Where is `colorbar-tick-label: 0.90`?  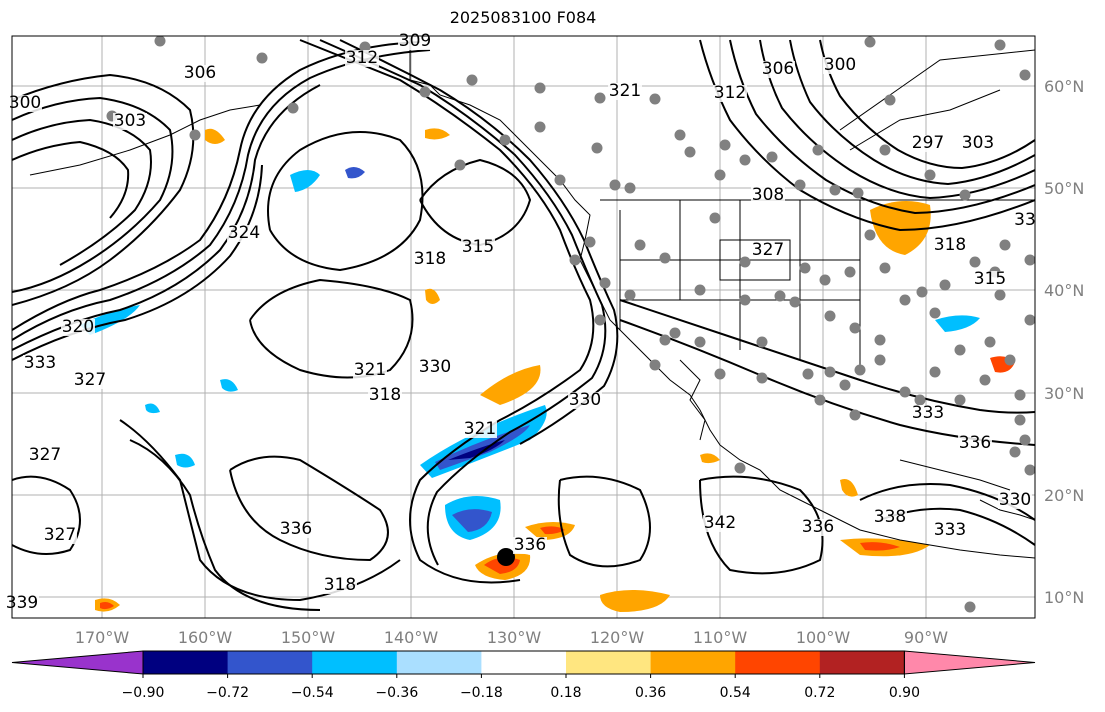 colorbar-tick-label: 0.90 is located at coordinates (904, 693).